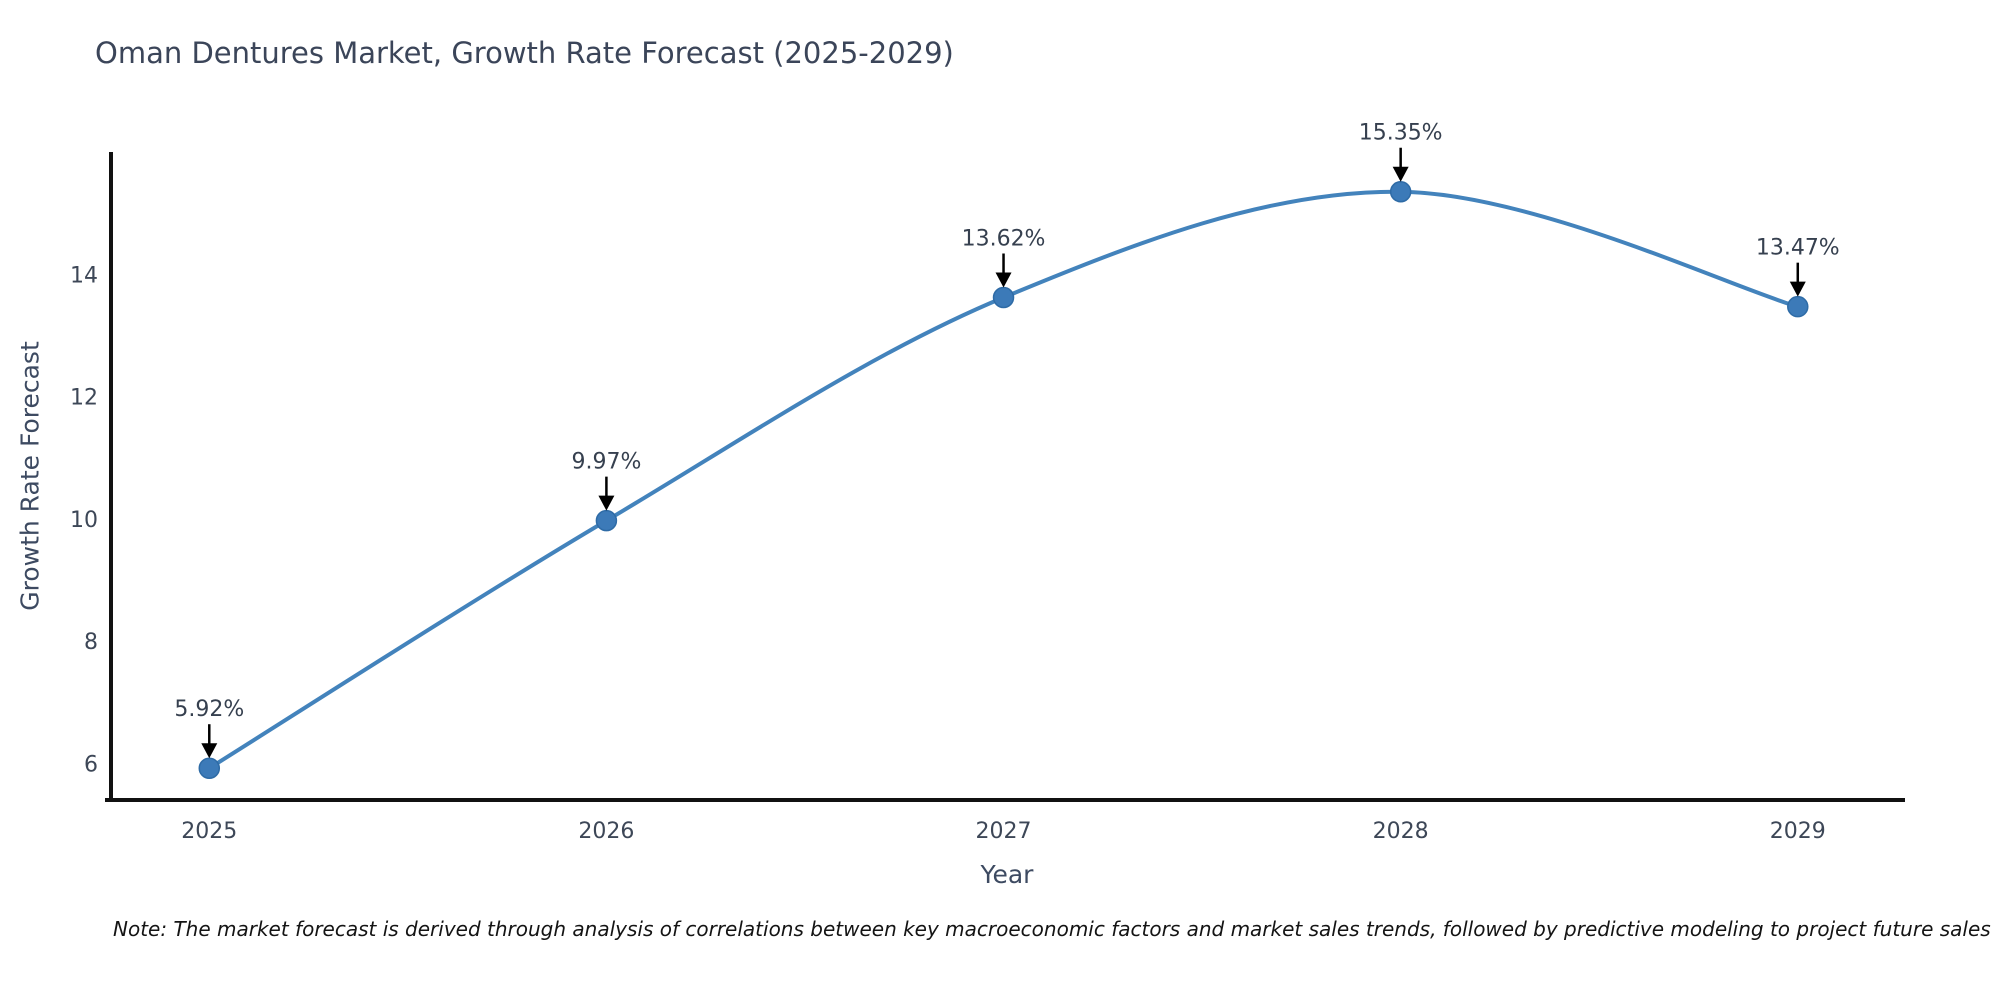 Image resolution: width=2000 pixels, height=1000 pixels. Describe the element at coordinates (84, 275) in the screenshot. I see `y-tick-label: 14` at that location.